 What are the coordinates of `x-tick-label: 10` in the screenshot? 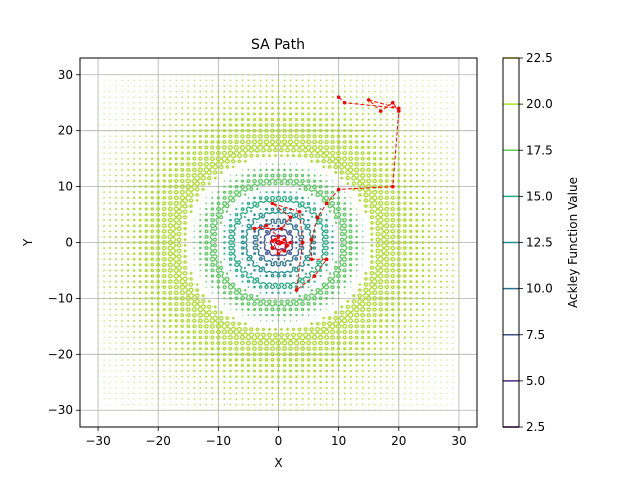 It's located at (338, 441).